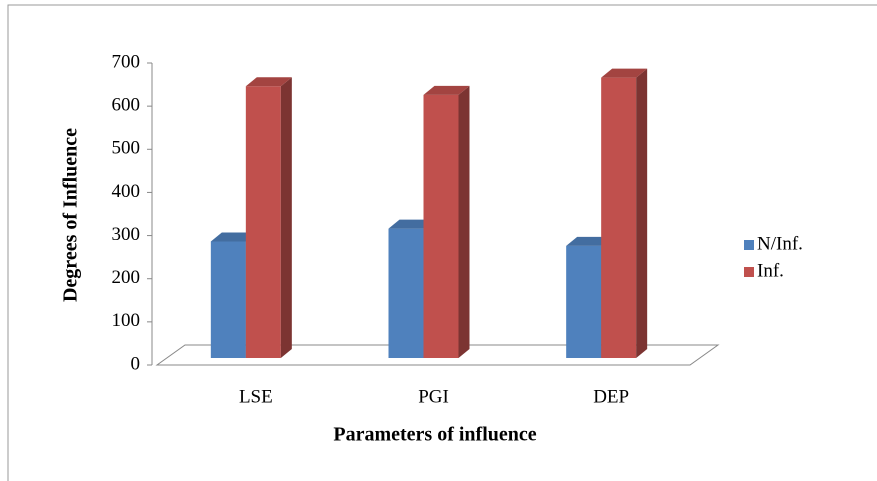 The image size is (877, 481). What do you see at coordinates (126, 277) in the screenshot?
I see `y-tick-label: 200` at bounding box center [126, 277].